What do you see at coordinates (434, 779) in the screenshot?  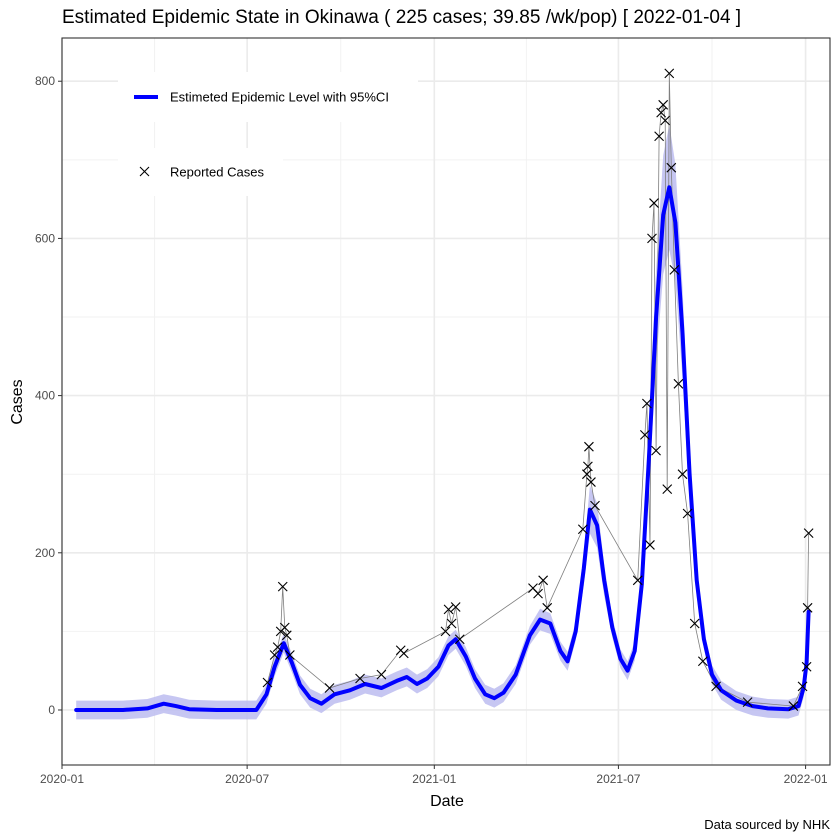 I see `x-tick-label: 2021-01` at bounding box center [434, 779].